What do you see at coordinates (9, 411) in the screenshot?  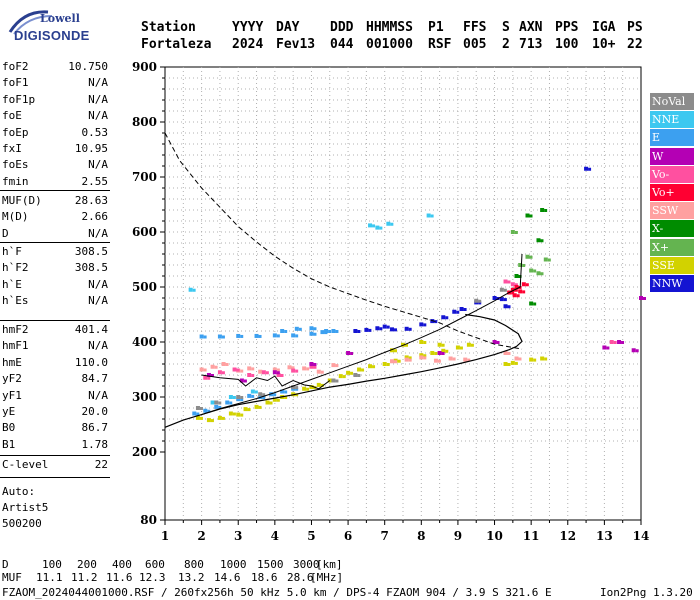 I see `param-key: yE` at bounding box center [9, 411].